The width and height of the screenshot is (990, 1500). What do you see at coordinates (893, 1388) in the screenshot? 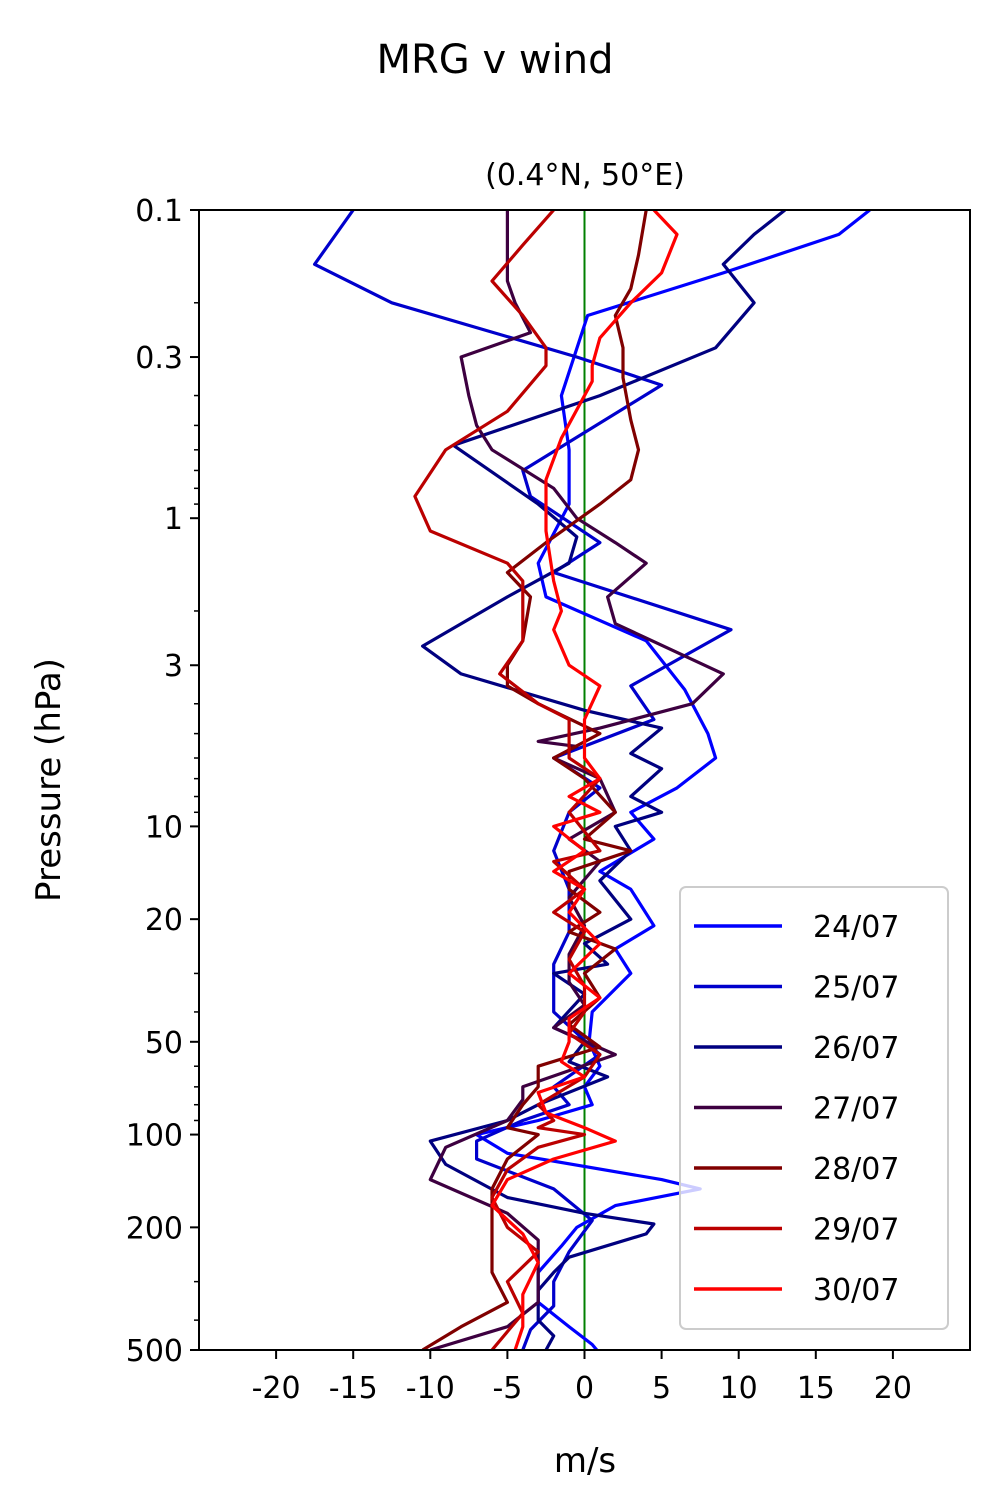
I see `x-tick-label: 20` at bounding box center [893, 1388].